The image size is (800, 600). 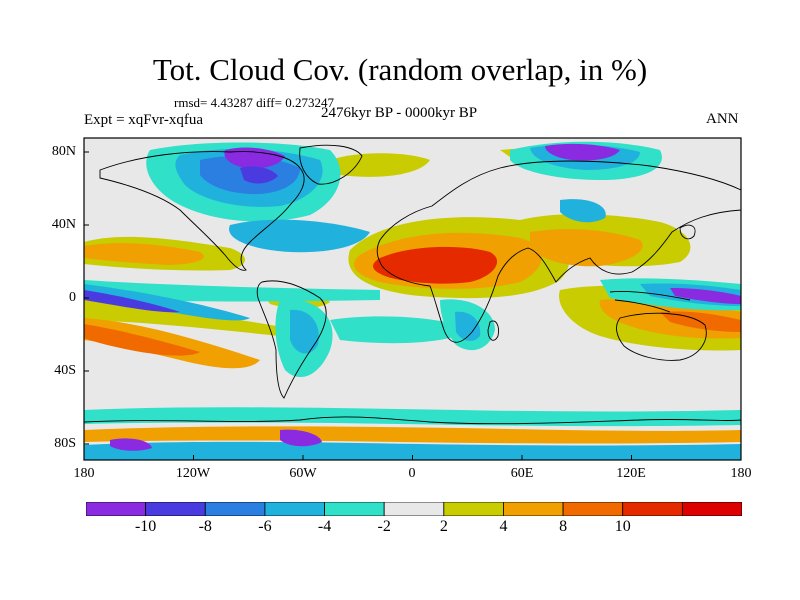 I want to click on coastline-australia, so click(x=661, y=336).